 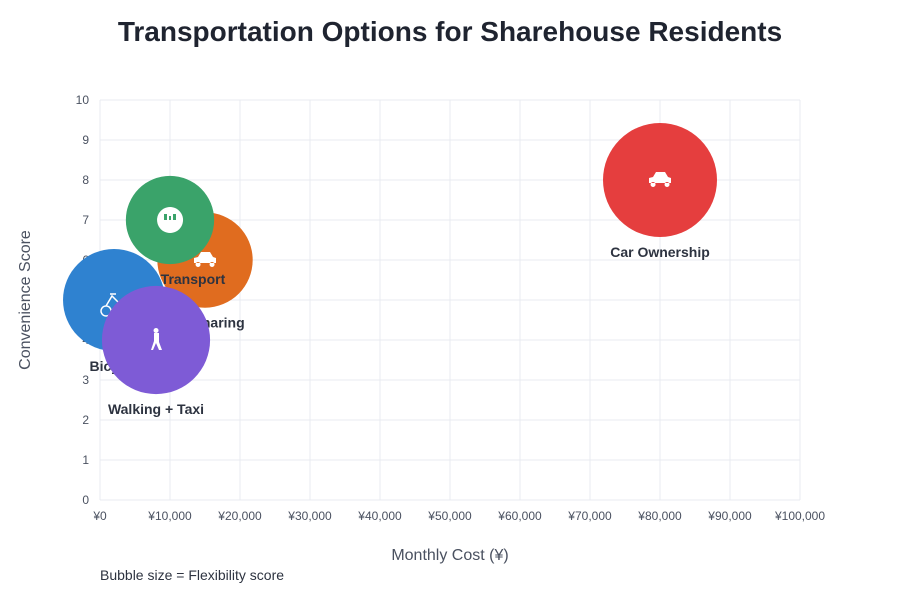 What do you see at coordinates (83, 100) in the screenshot?
I see `y-tick-label: 10` at bounding box center [83, 100].